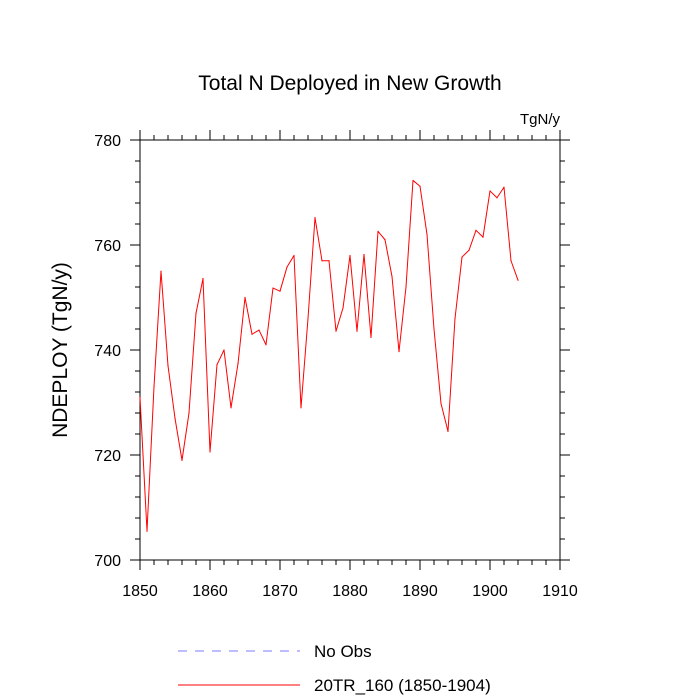  What do you see at coordinates (349, 83) in the screenshot?
I see `chart-title: Total N Deployed in New Growth` at bounding box center [349, 83].